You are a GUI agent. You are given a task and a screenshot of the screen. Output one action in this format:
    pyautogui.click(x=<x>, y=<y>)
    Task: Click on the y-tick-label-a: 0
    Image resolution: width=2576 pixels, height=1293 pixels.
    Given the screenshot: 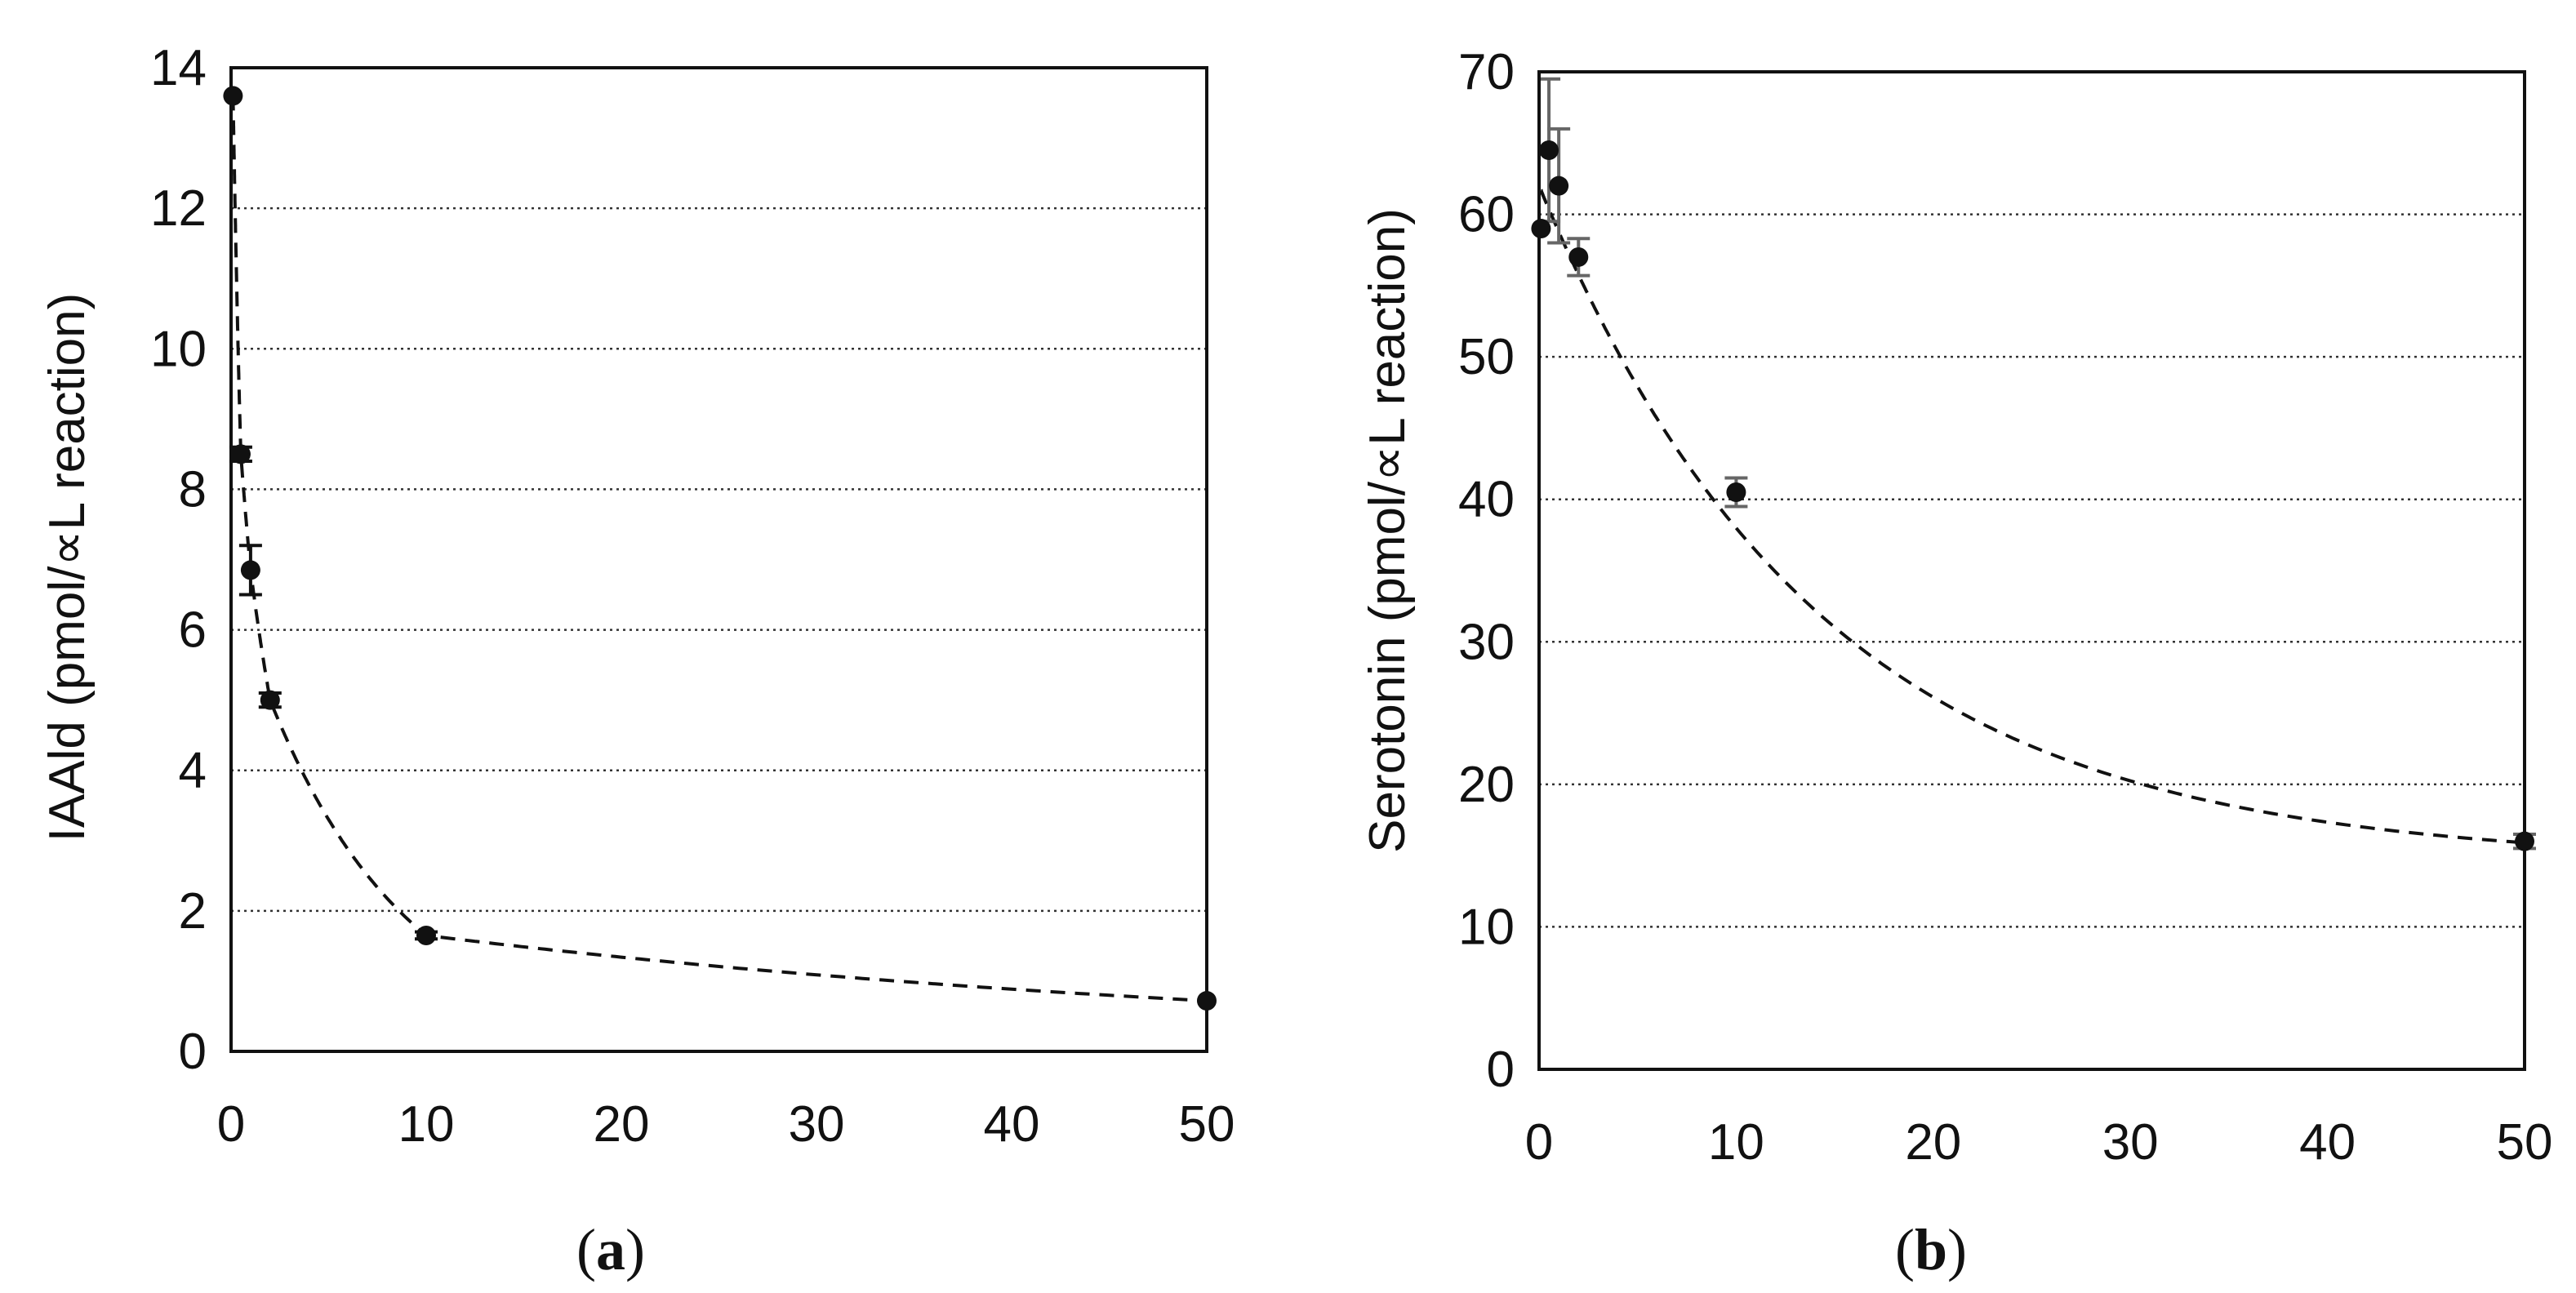 What is the action you would take?
    pyautogui.click(x=193, y=1052)
    